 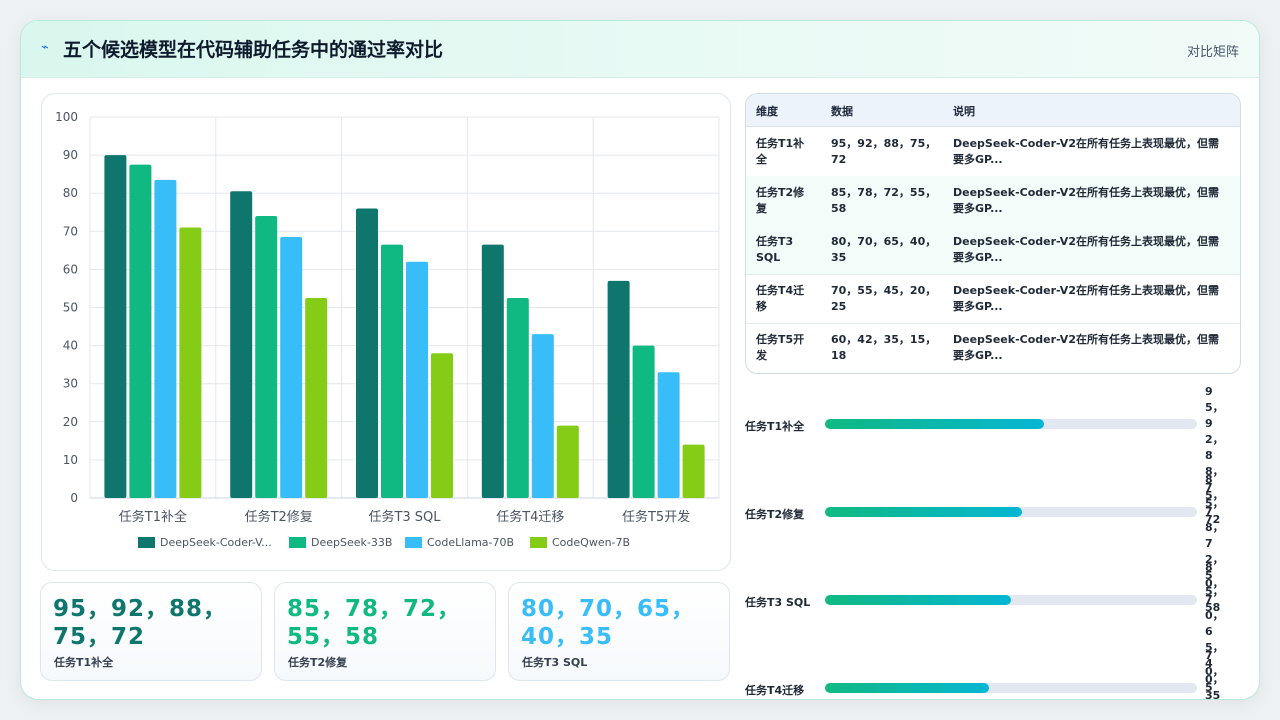 I want to click on stat-card-t1: 95，92，88，75，72 任务T1补全, so click(x=151, y=631).